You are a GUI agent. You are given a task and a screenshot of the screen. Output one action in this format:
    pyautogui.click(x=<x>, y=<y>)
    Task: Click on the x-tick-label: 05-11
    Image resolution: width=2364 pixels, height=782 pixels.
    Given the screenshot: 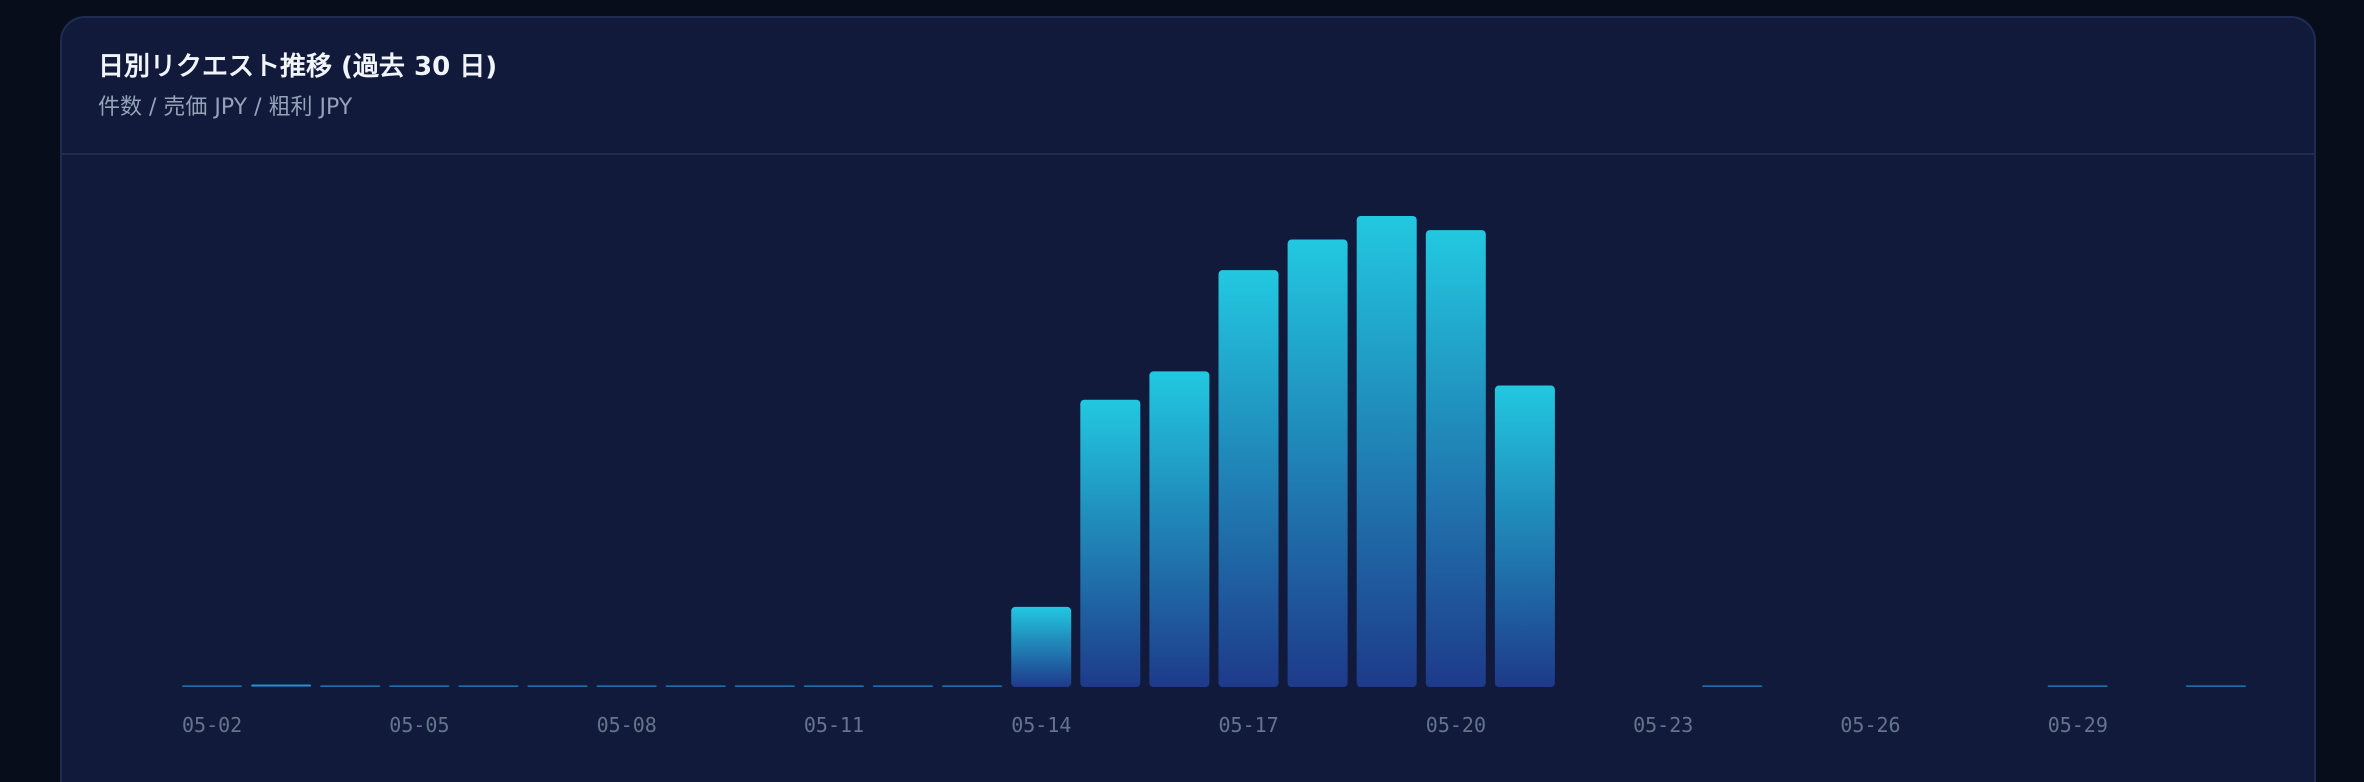 What is the action you would take?
    pyautogui.click(x=834, y=725)
    